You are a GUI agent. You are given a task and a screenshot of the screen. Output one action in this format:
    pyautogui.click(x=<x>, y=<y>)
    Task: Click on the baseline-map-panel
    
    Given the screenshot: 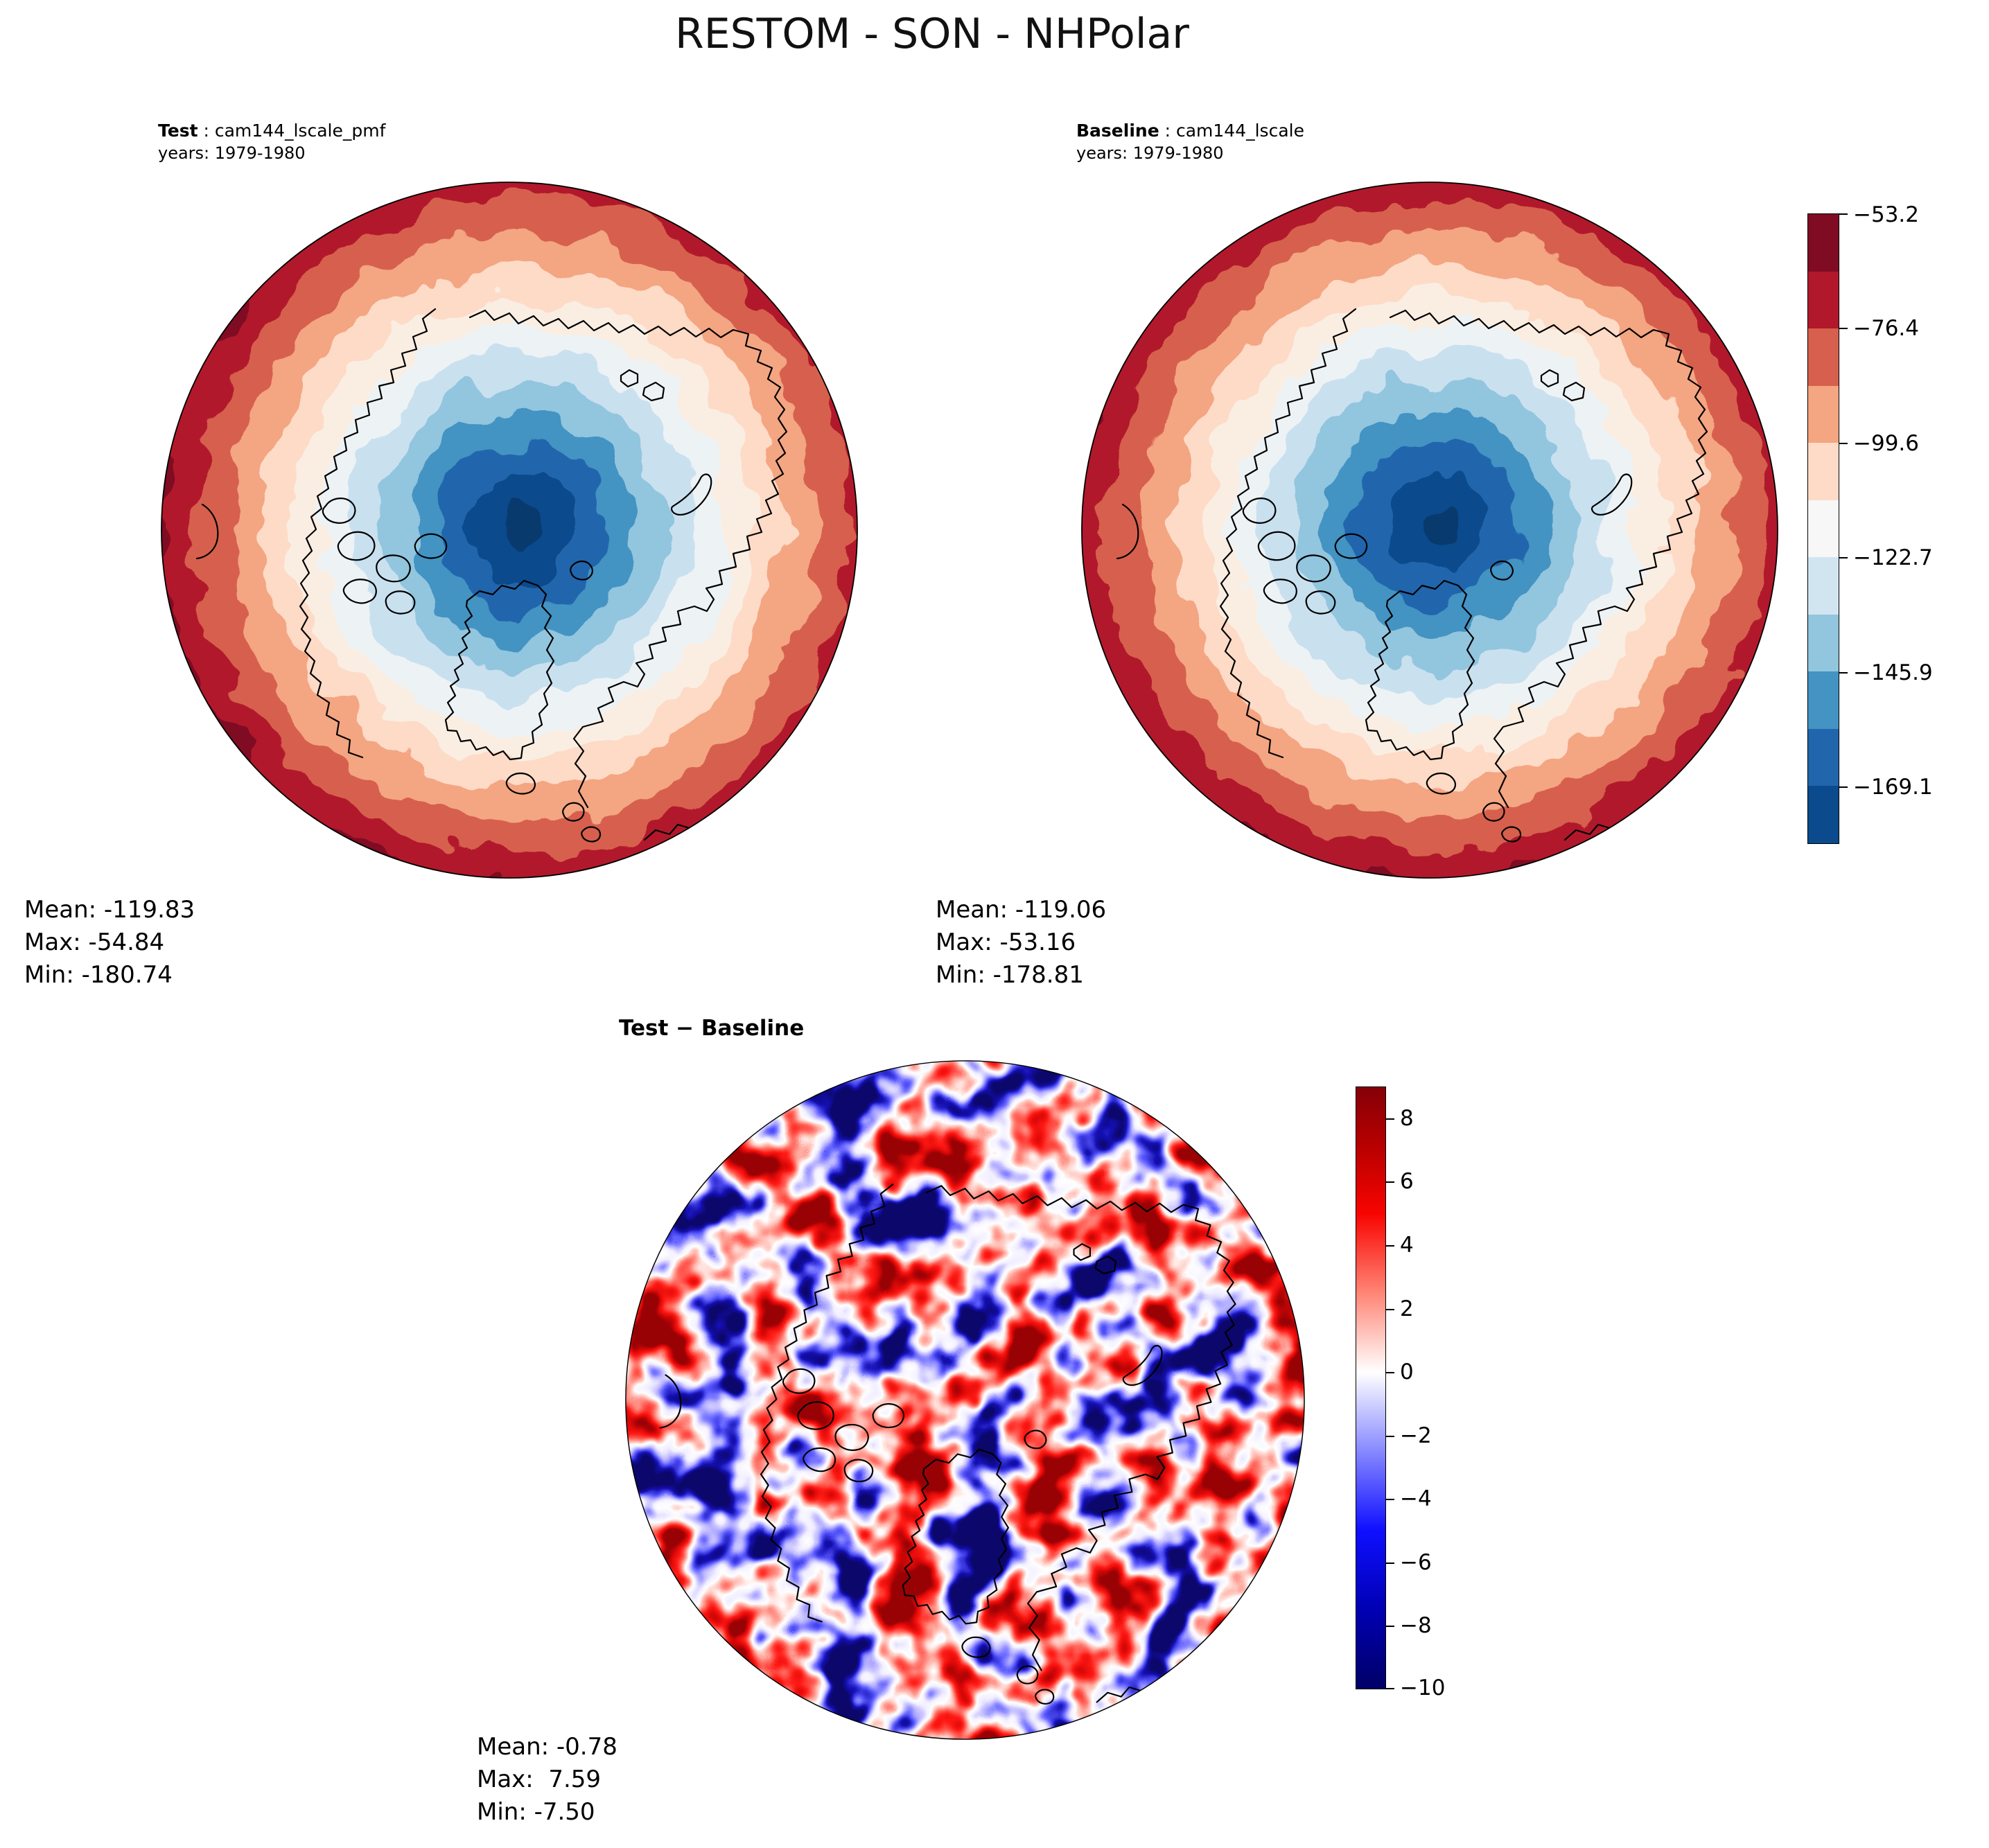 What is the action you would take?
    pyautogui.click(x=1430, y=531)
    